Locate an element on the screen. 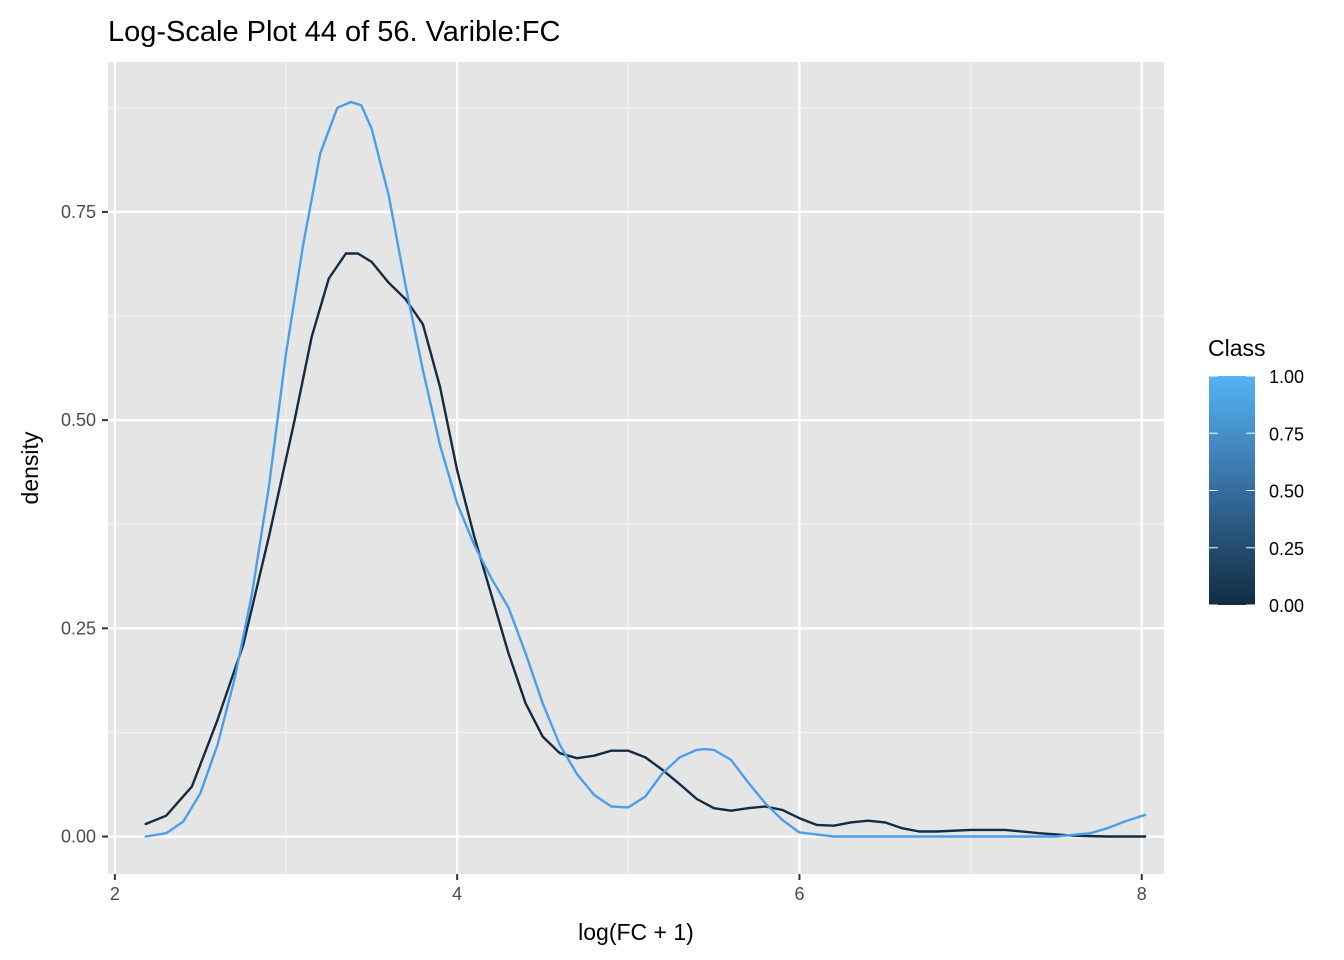 The image size is (1344, 960). y-axis-title: density is located at coordinates (30, 467).